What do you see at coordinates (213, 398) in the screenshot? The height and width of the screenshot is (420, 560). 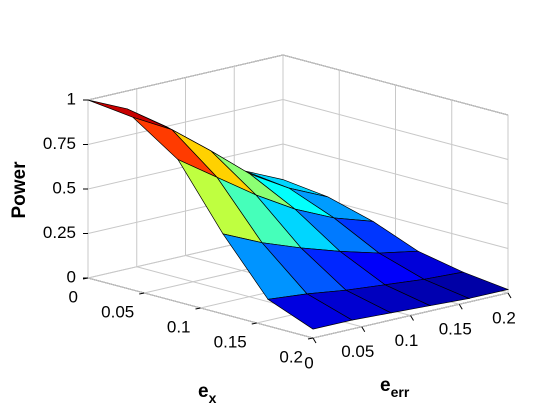 I see `x-label-sub: x` at bounding box center [213, 398].